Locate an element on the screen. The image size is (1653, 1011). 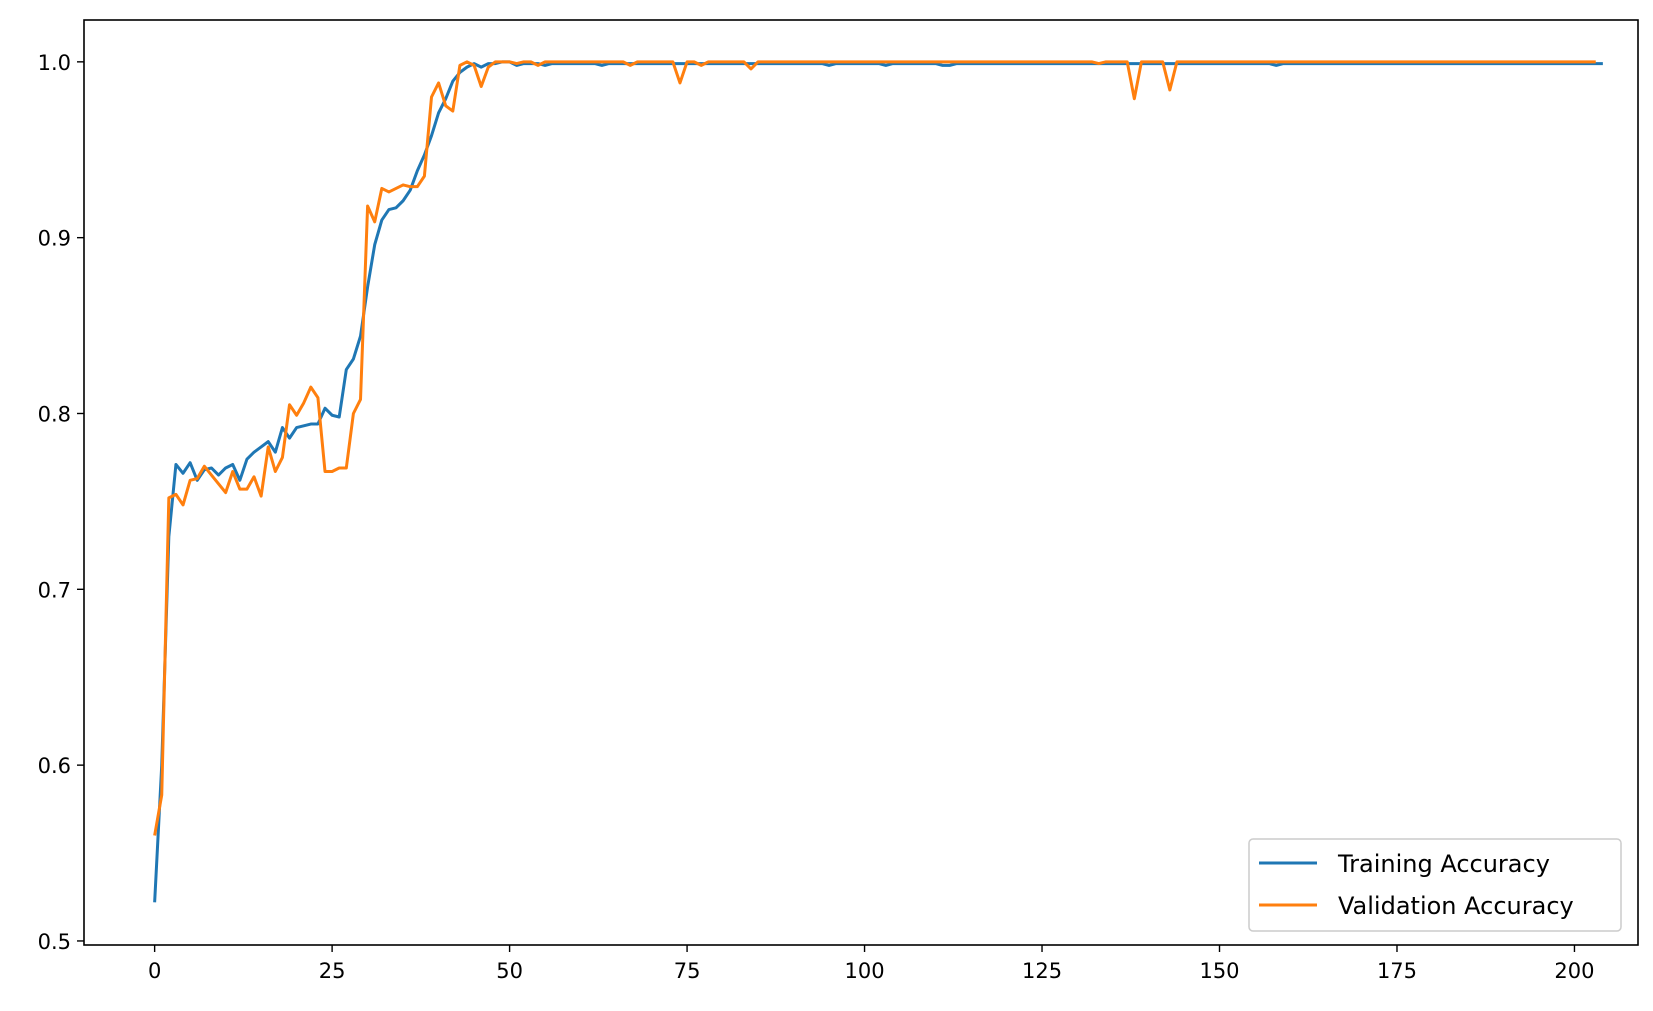
legend-label-validation-accuracy: Validation Accuracy is located at coordinates (1456, 906).